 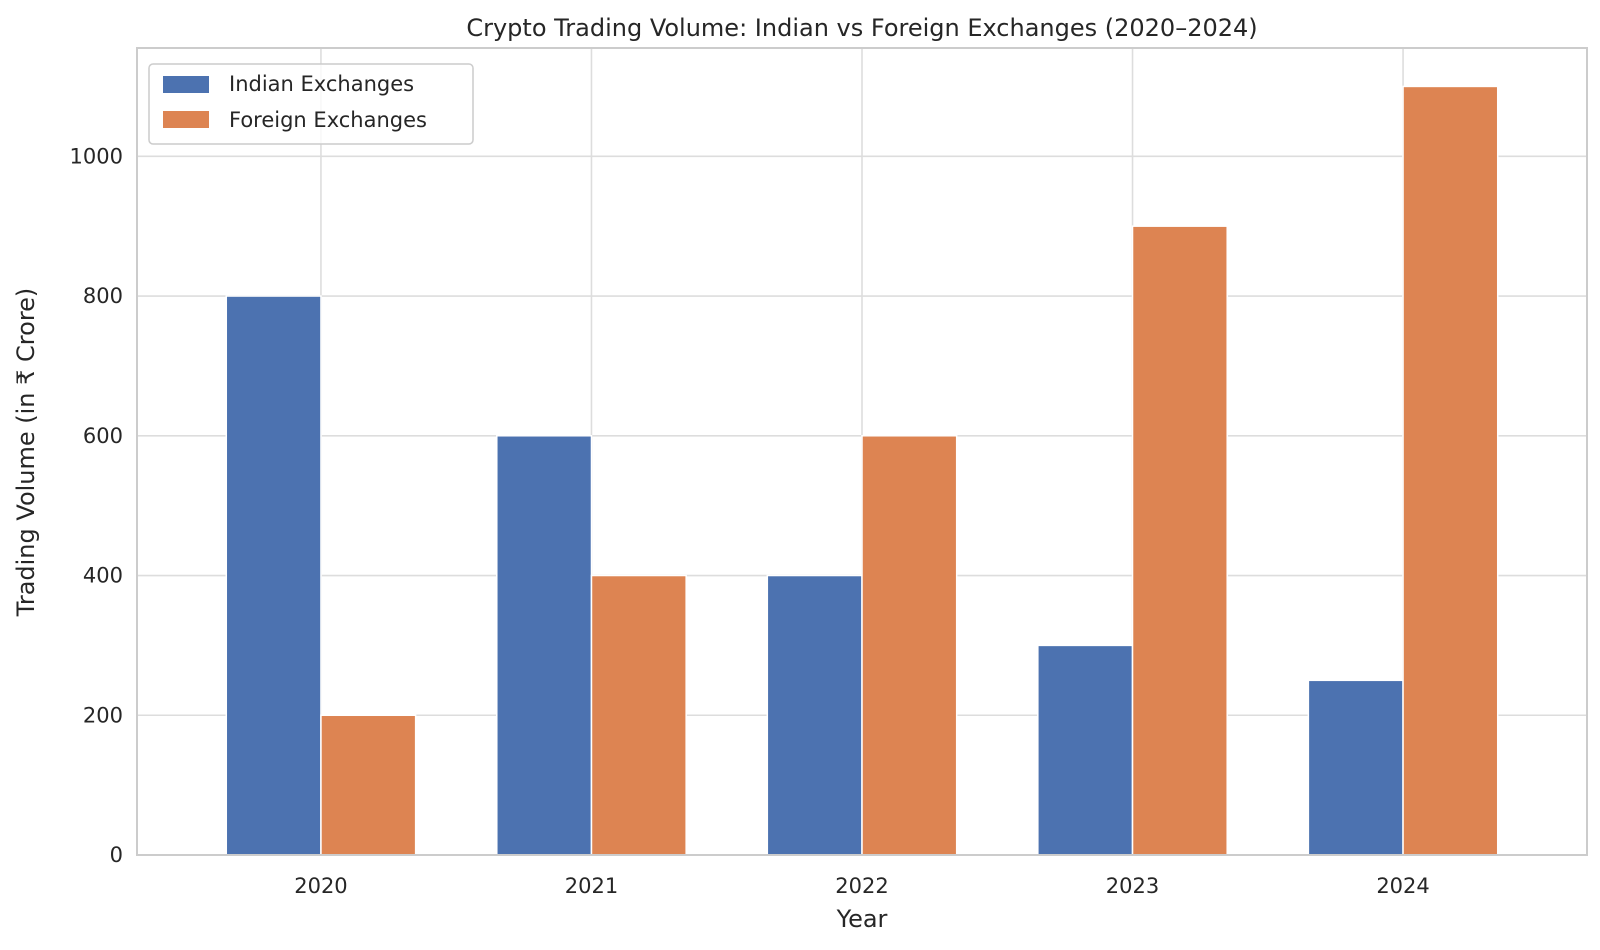 I want to click on legend: Indian Exchanges Foreign Exchanges, so click(x=311, y=104).